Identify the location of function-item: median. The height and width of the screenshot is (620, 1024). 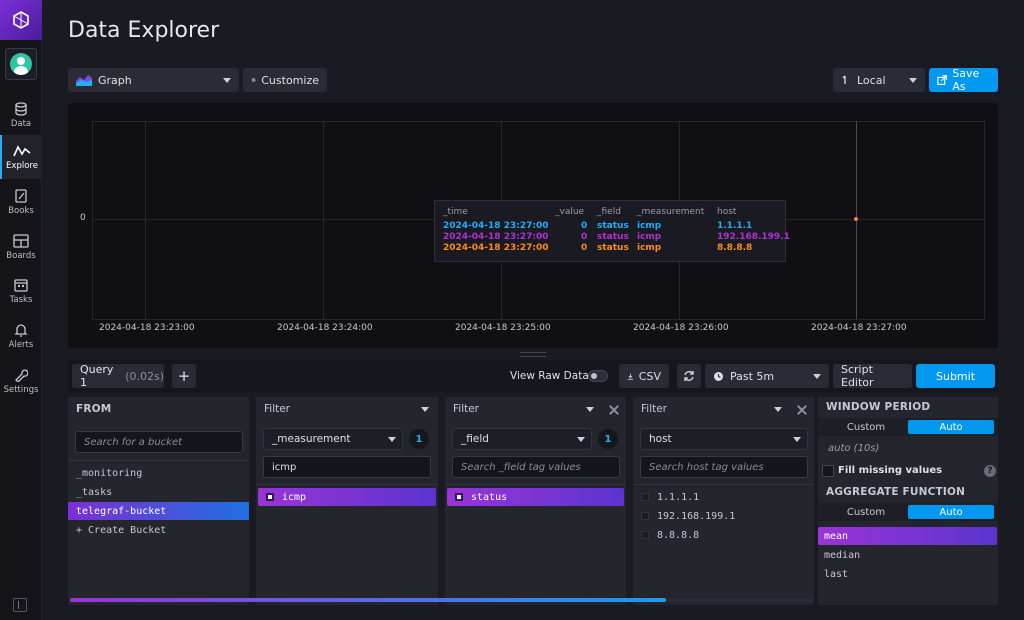
(842, 555).